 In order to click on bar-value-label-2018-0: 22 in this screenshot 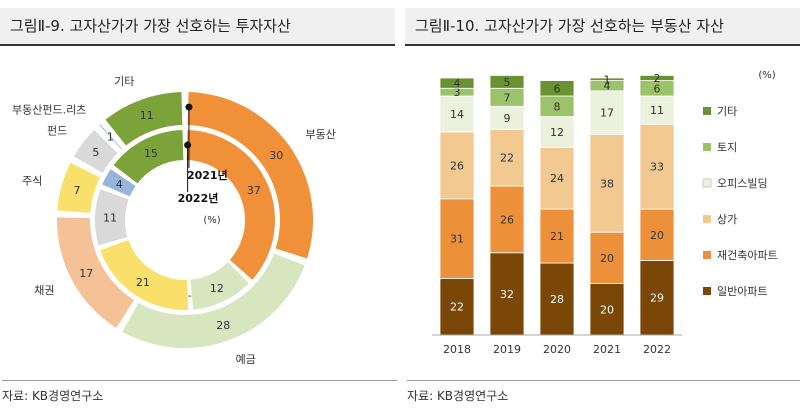, I will do `click(457, 307)`.